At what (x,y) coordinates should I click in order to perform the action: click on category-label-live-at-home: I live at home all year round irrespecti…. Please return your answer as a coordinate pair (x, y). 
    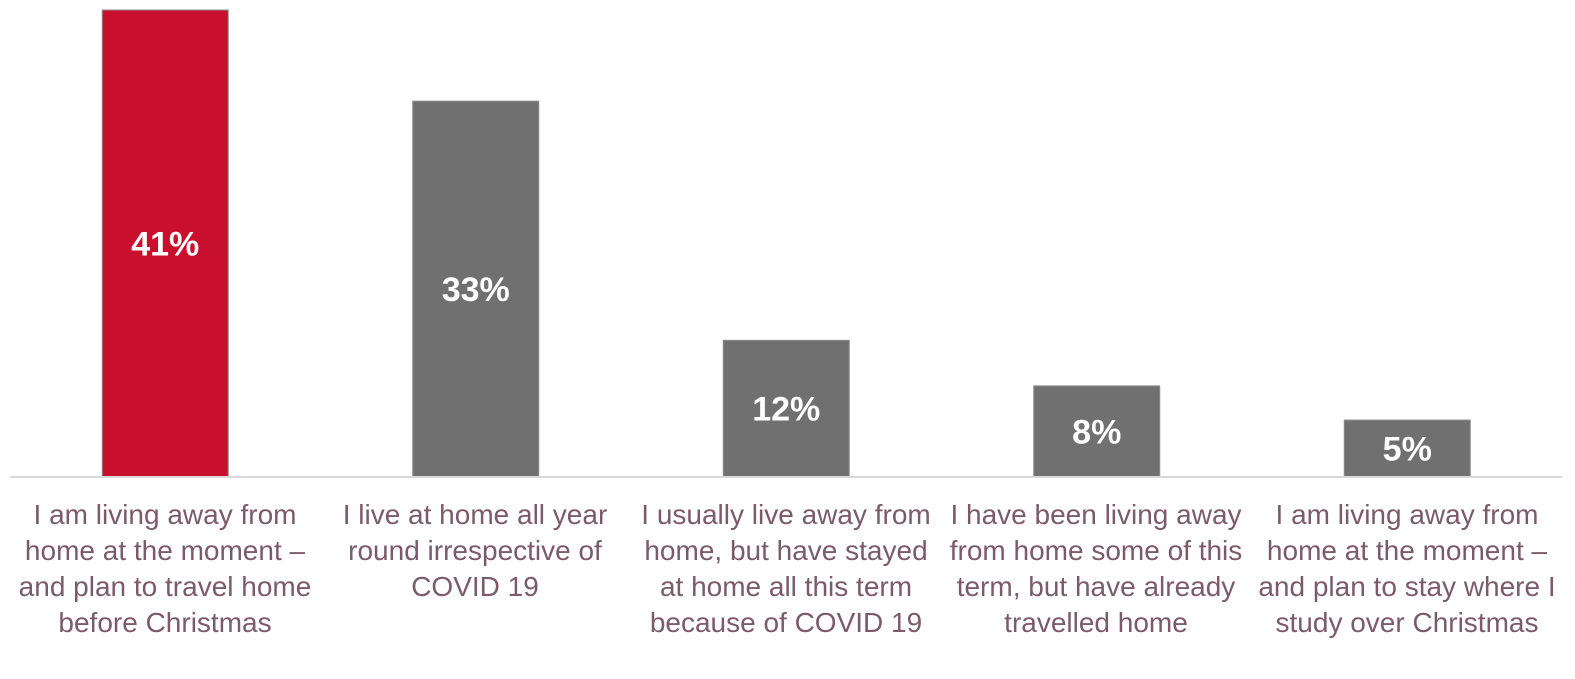
    Looking at the image, I should click on (475, 550).